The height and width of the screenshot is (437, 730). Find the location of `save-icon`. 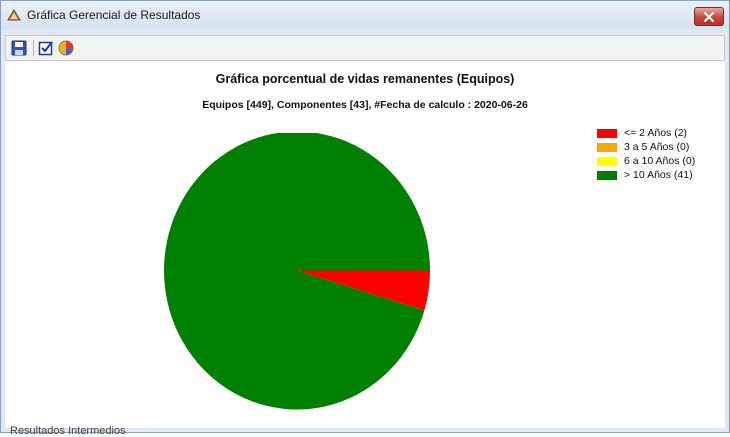

save-icon is located at coordinates (19, 48).